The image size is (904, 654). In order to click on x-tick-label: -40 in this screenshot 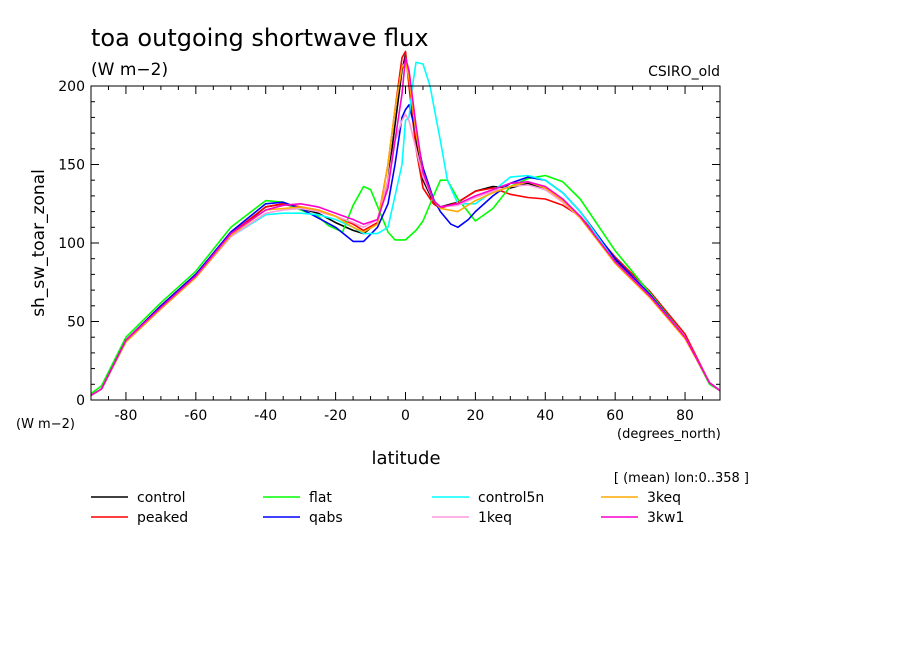, I will do `click(265, 416)`.